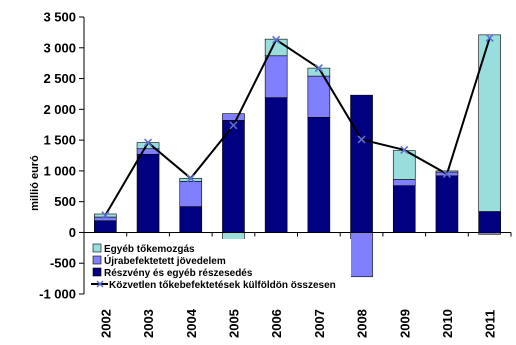 This screenshot has height=345, width=516. I want to click on bar-segment-2011-s0, so click(489, 222).